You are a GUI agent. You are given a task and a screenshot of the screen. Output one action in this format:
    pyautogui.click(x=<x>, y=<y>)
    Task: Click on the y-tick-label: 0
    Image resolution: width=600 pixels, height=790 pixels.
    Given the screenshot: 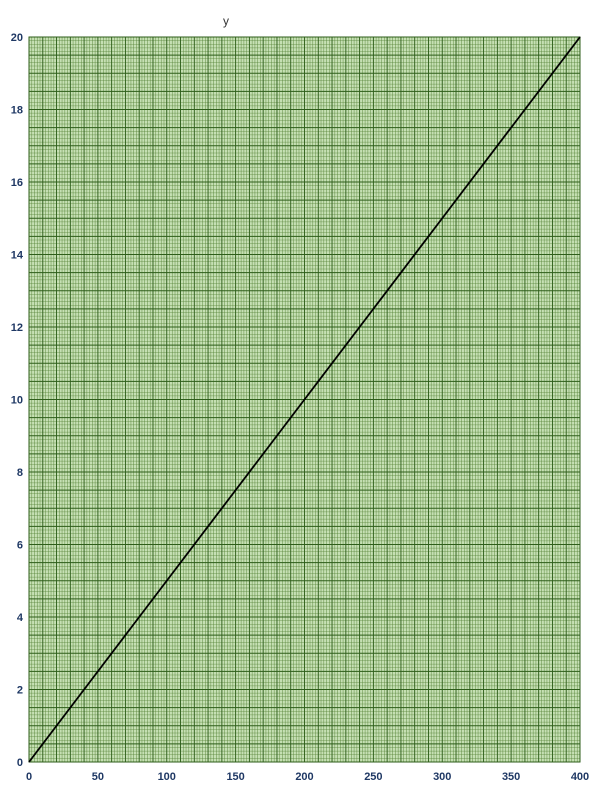 What is the action you would take?
    pyautogui.click(x=20, y=763)
    